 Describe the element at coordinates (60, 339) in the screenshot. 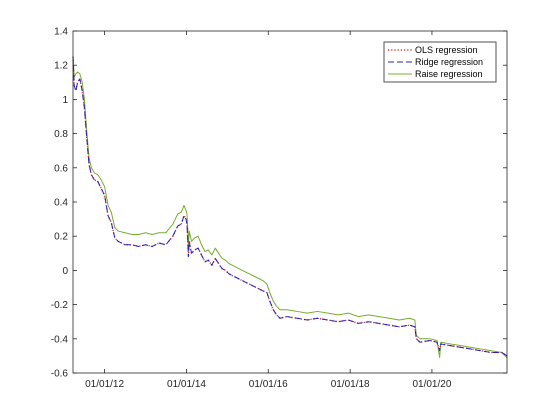

I see `y-tick-label: -0.4` at that location.